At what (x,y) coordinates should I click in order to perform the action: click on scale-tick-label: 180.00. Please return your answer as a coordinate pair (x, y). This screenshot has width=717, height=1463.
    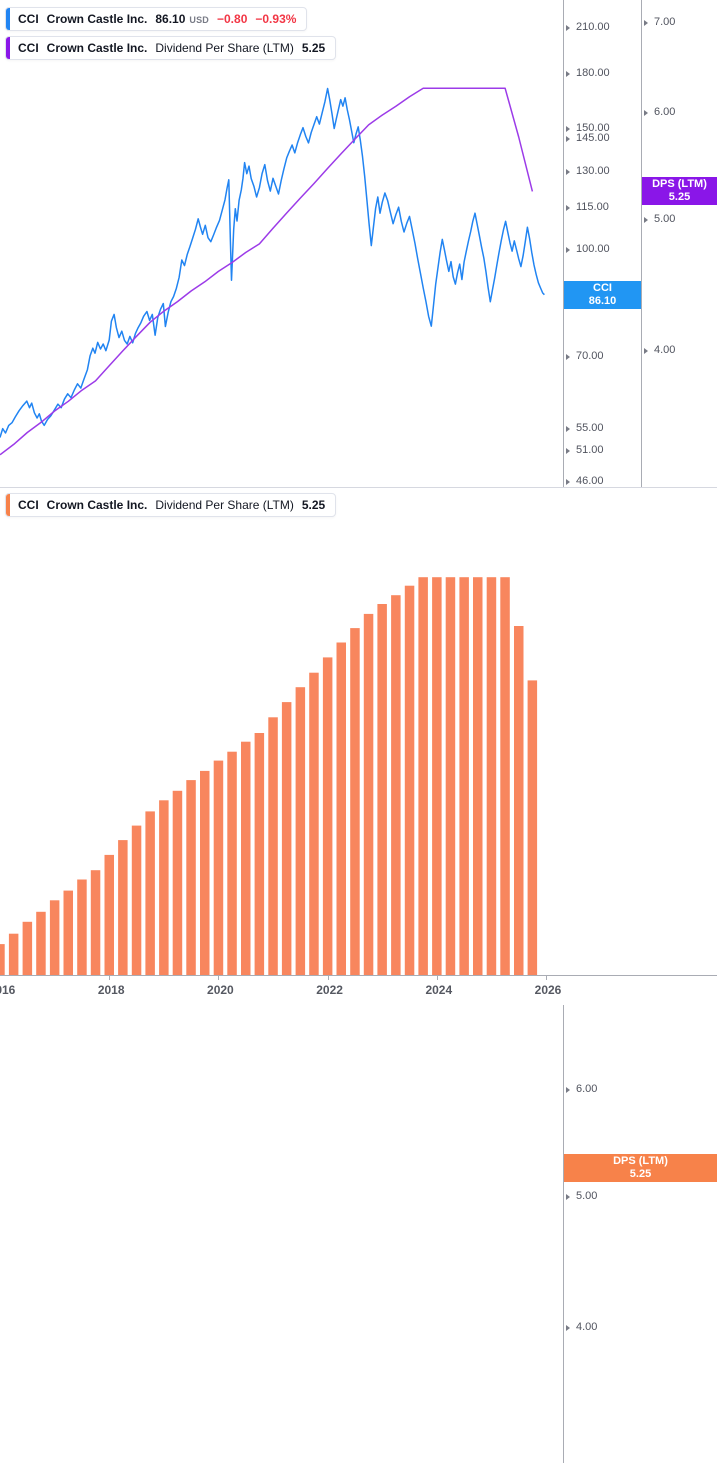
    Looking at the image, I should click on (593, 73).